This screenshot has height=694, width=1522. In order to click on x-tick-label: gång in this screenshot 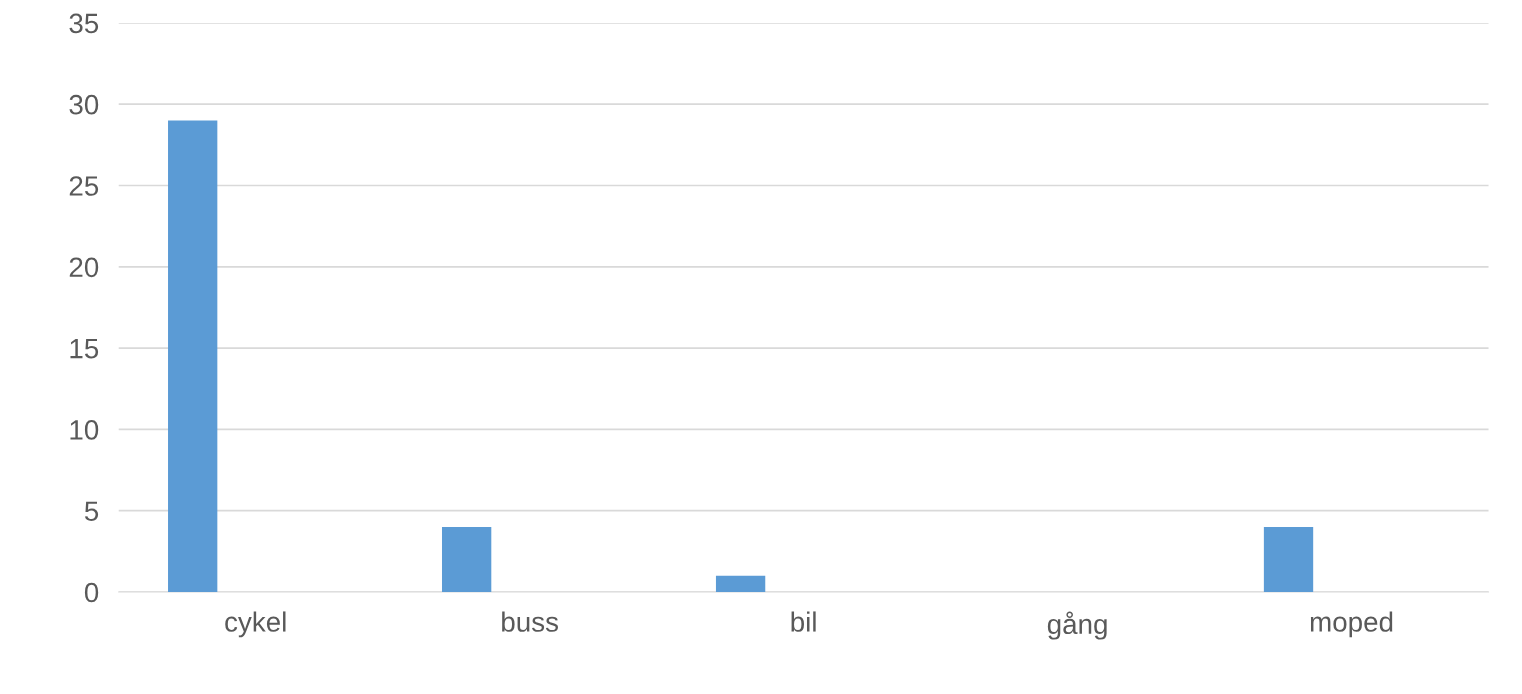, I will do `click(1077, 625)`.